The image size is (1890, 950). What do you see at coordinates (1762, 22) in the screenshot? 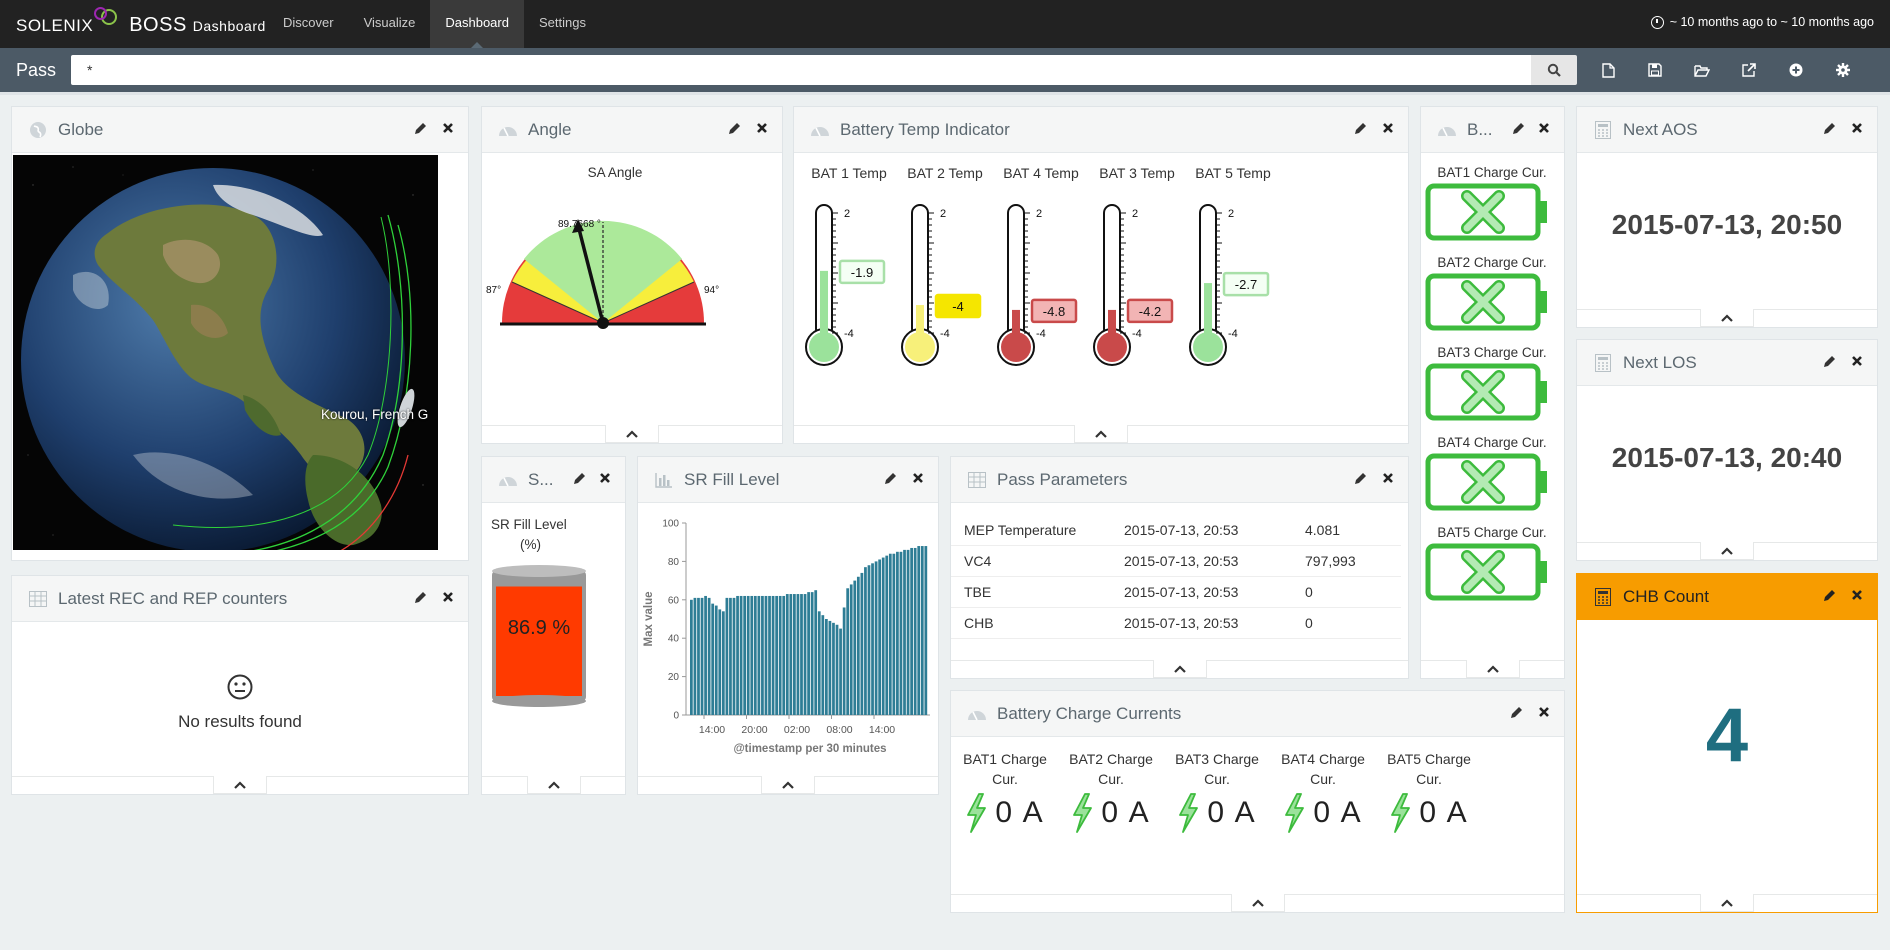
I see `time-picker: ~ 10 months ago to ~ 10 months ago` at bounding box center [1762, 22].